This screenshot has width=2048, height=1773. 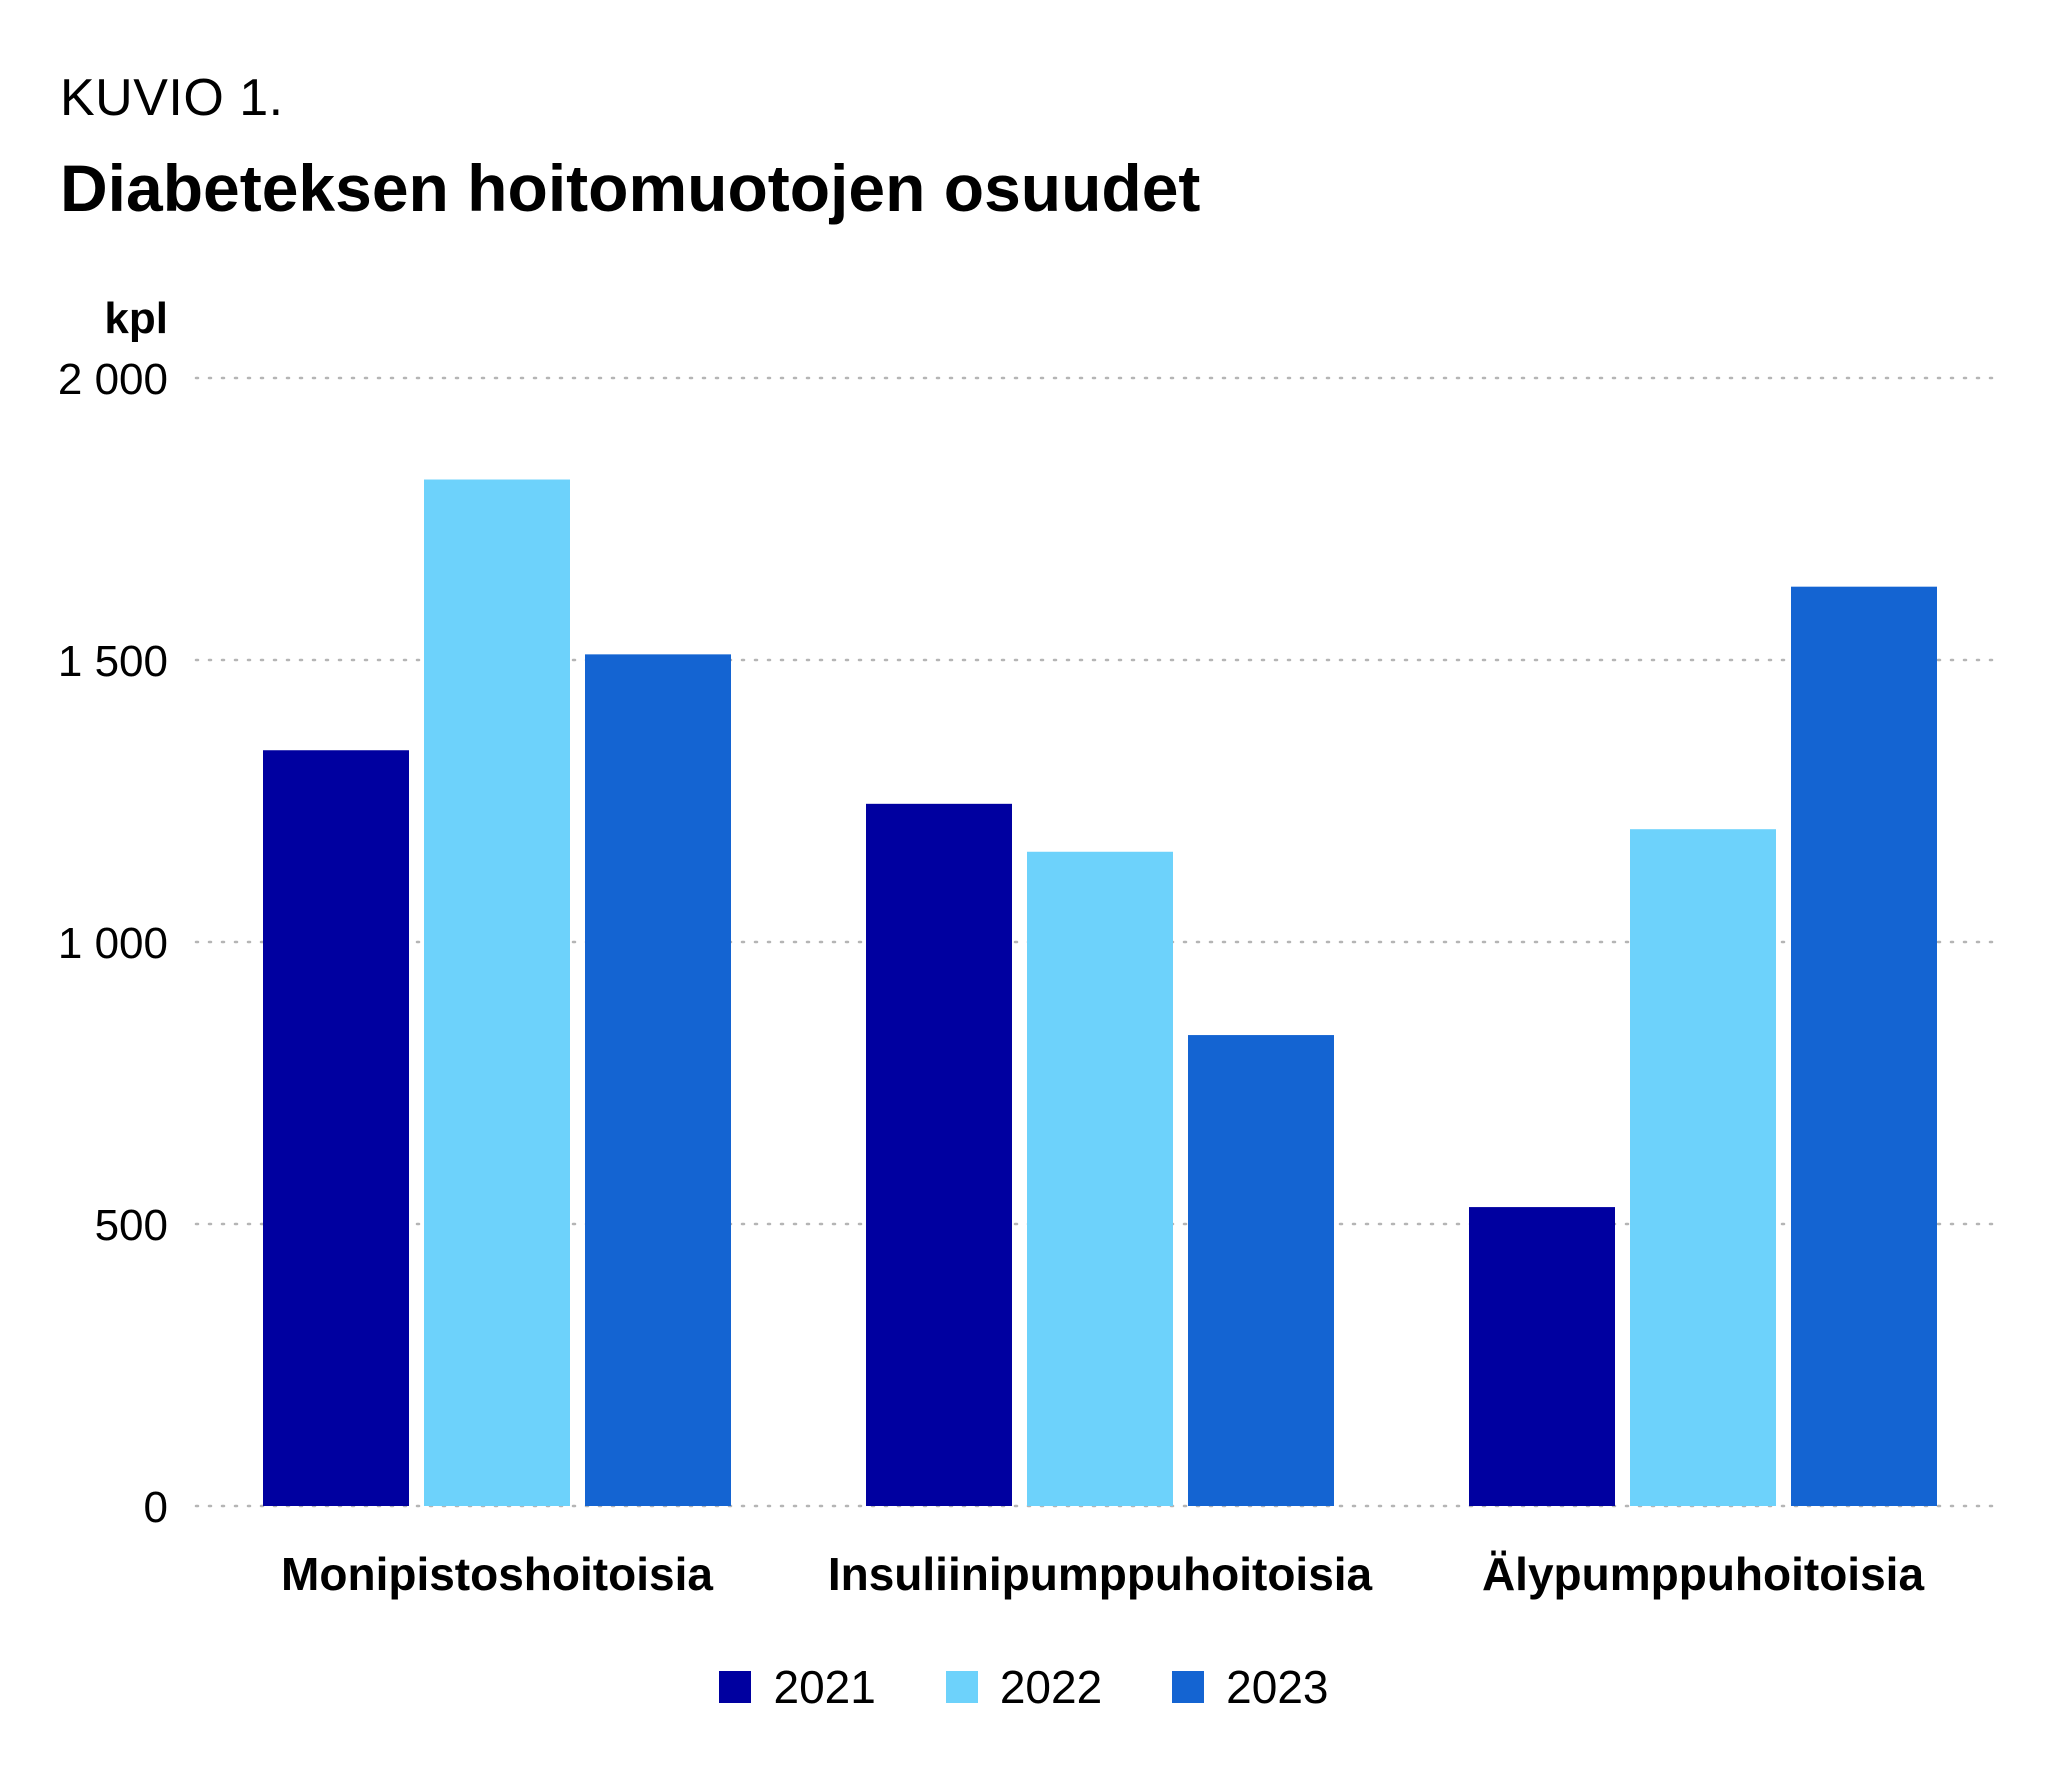 I want to click on legend: 2021 2022 2023, so click(x=1024, y=1687).